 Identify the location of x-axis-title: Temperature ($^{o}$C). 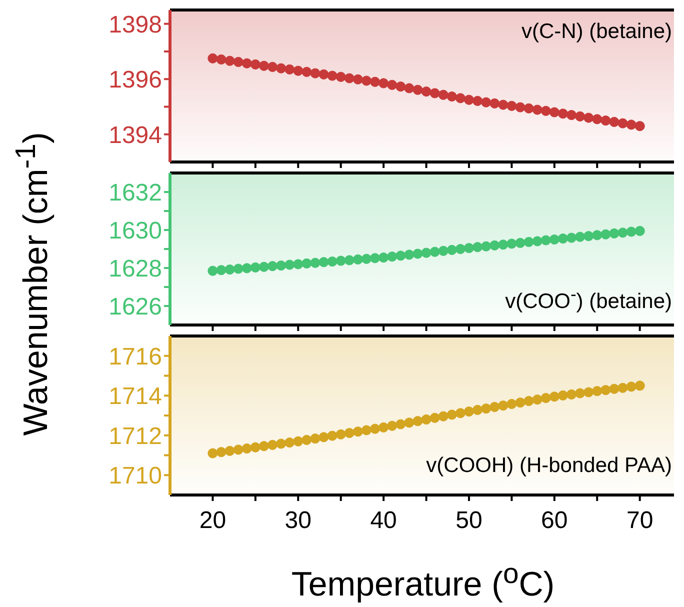
(423, 581).